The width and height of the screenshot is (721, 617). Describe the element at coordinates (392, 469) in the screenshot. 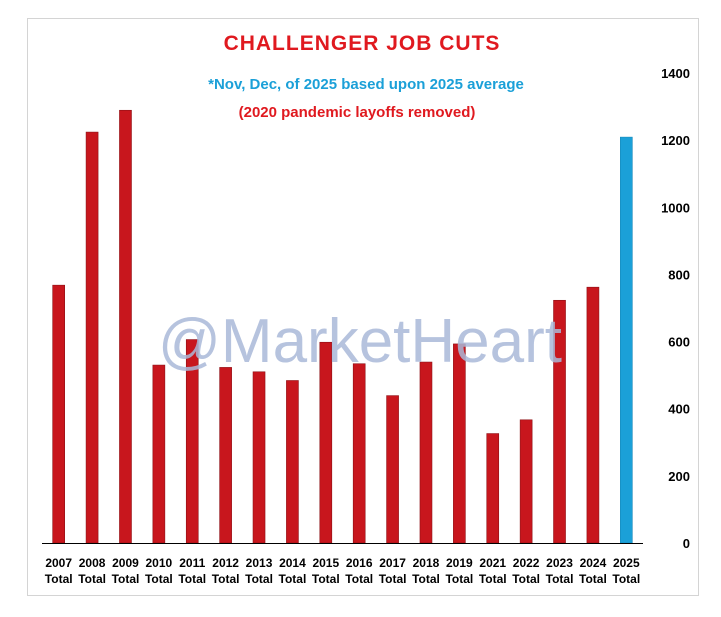

I see `bar-2017` at that location.